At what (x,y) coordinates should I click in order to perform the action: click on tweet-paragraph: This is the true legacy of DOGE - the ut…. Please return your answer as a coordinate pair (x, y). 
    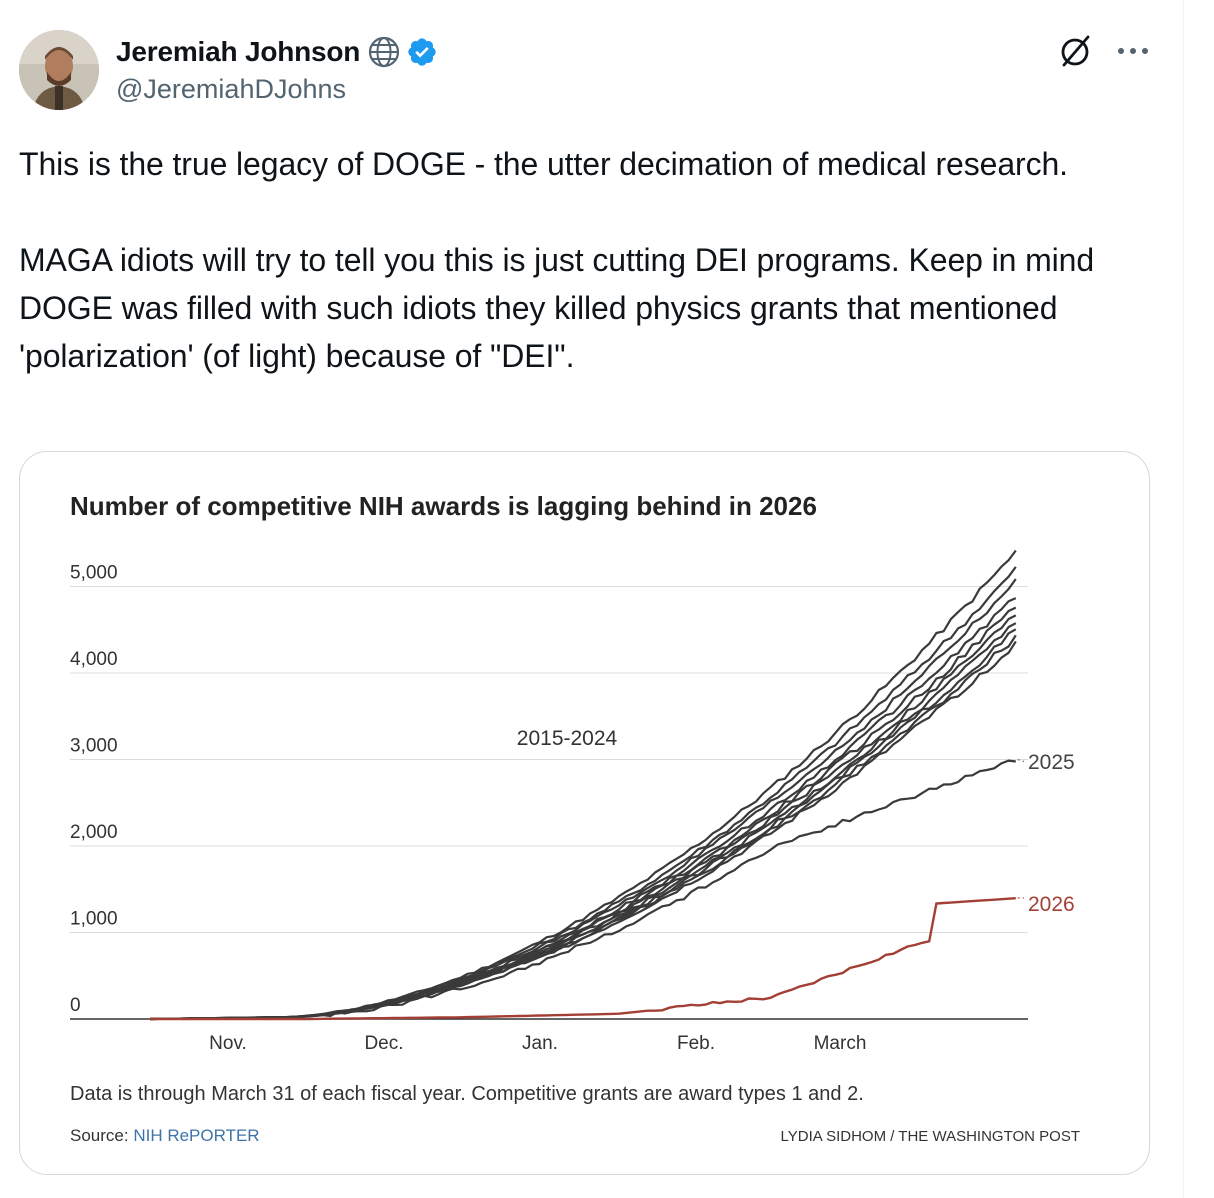
    Looking at the image, I should click on (543, 164).